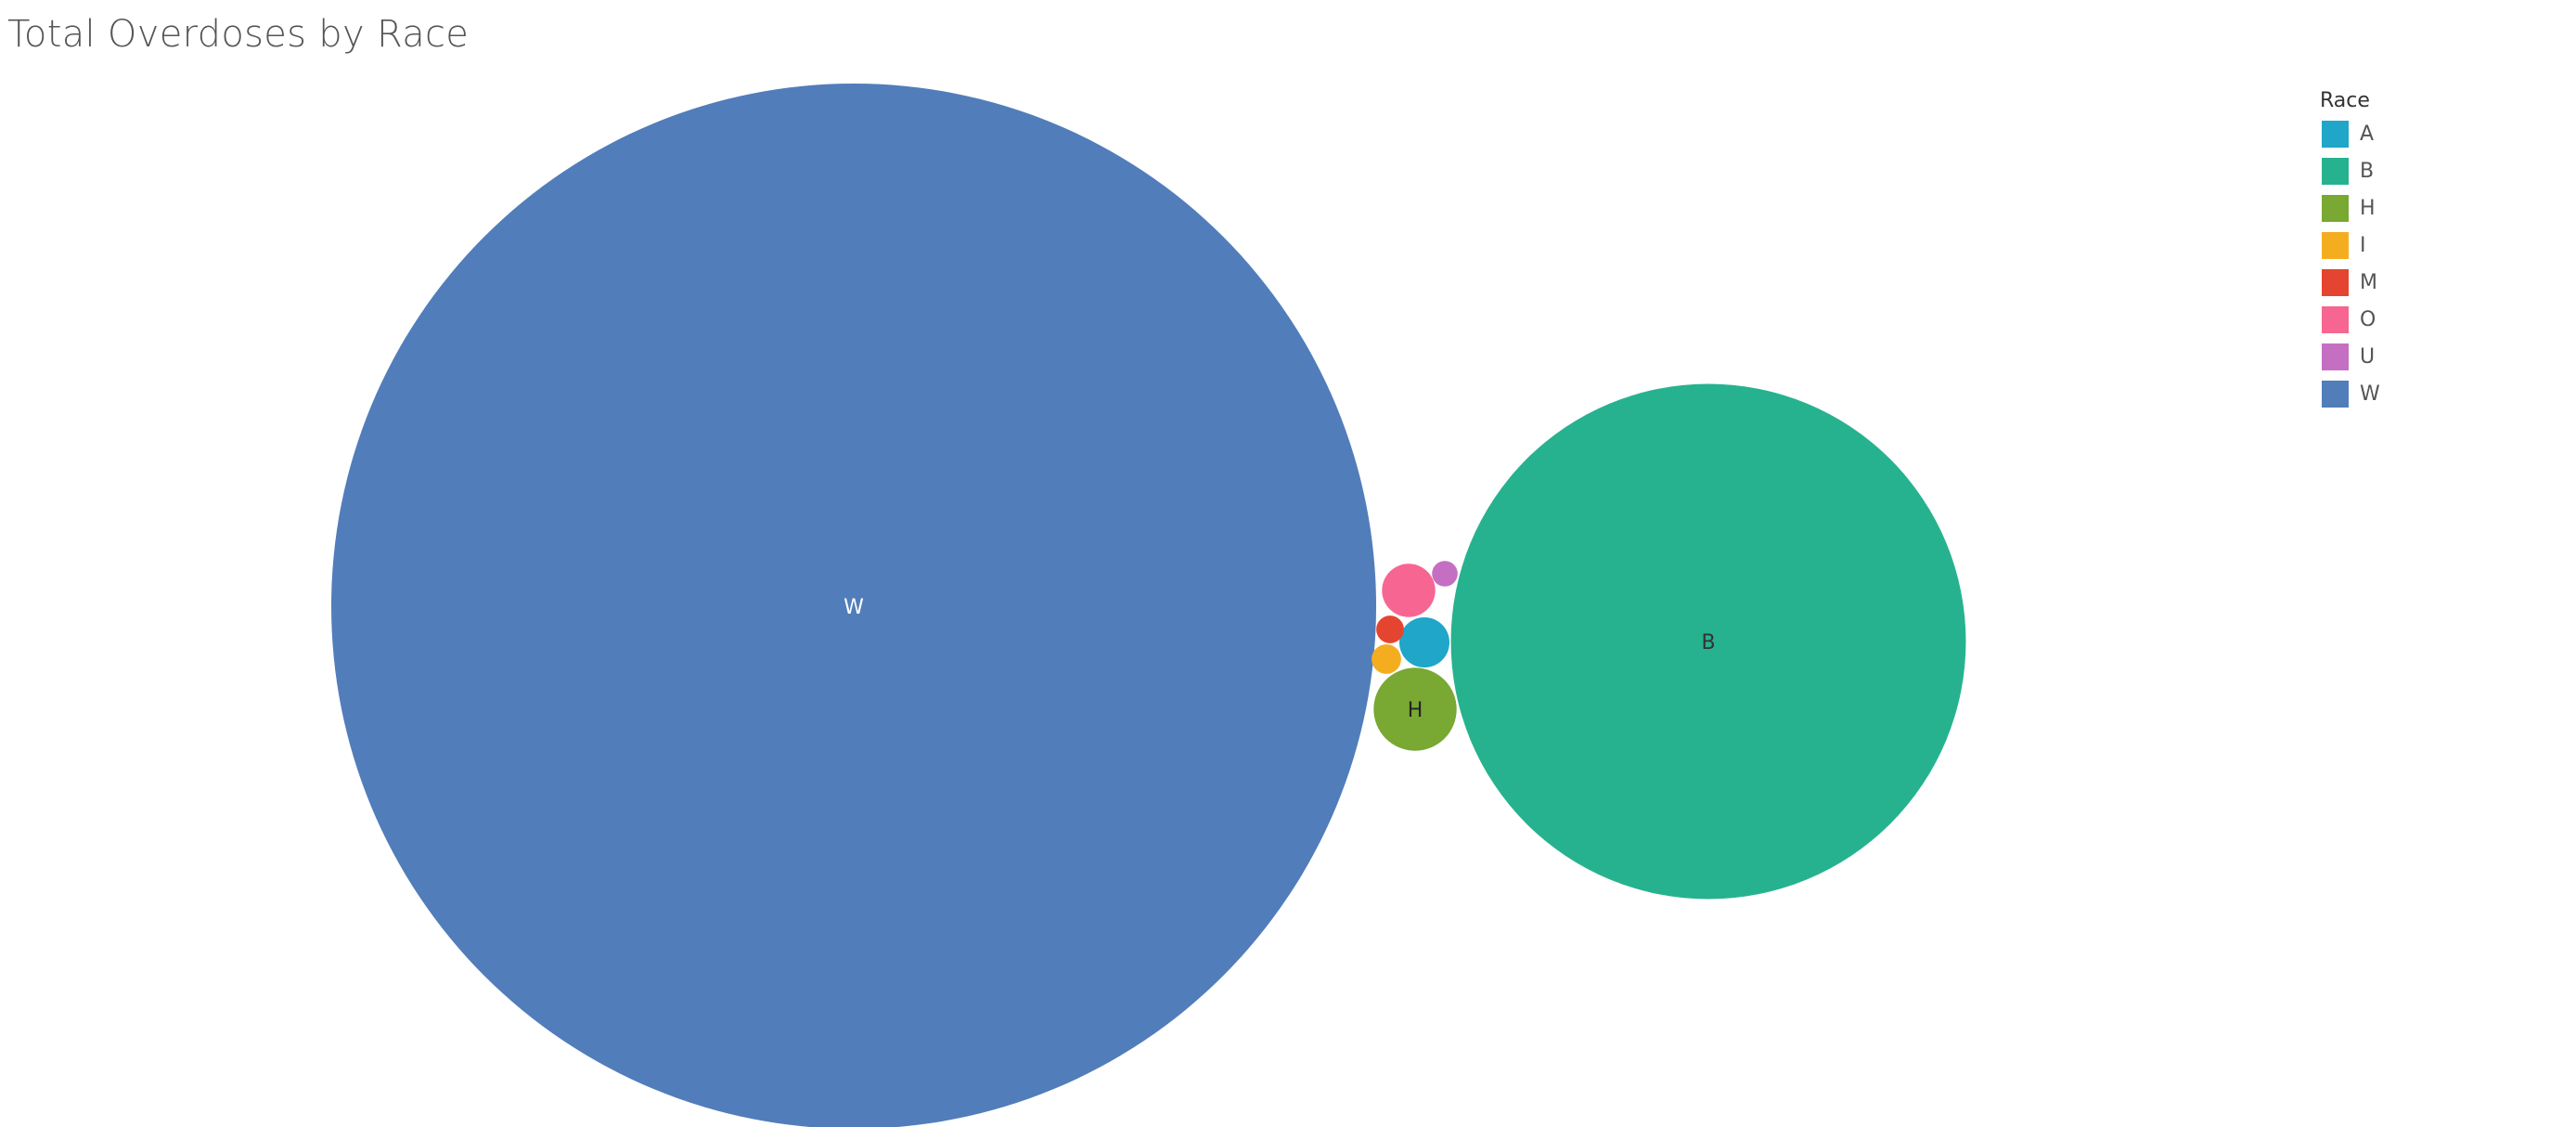  I want to click on bubble-o, so click(1409, 590).